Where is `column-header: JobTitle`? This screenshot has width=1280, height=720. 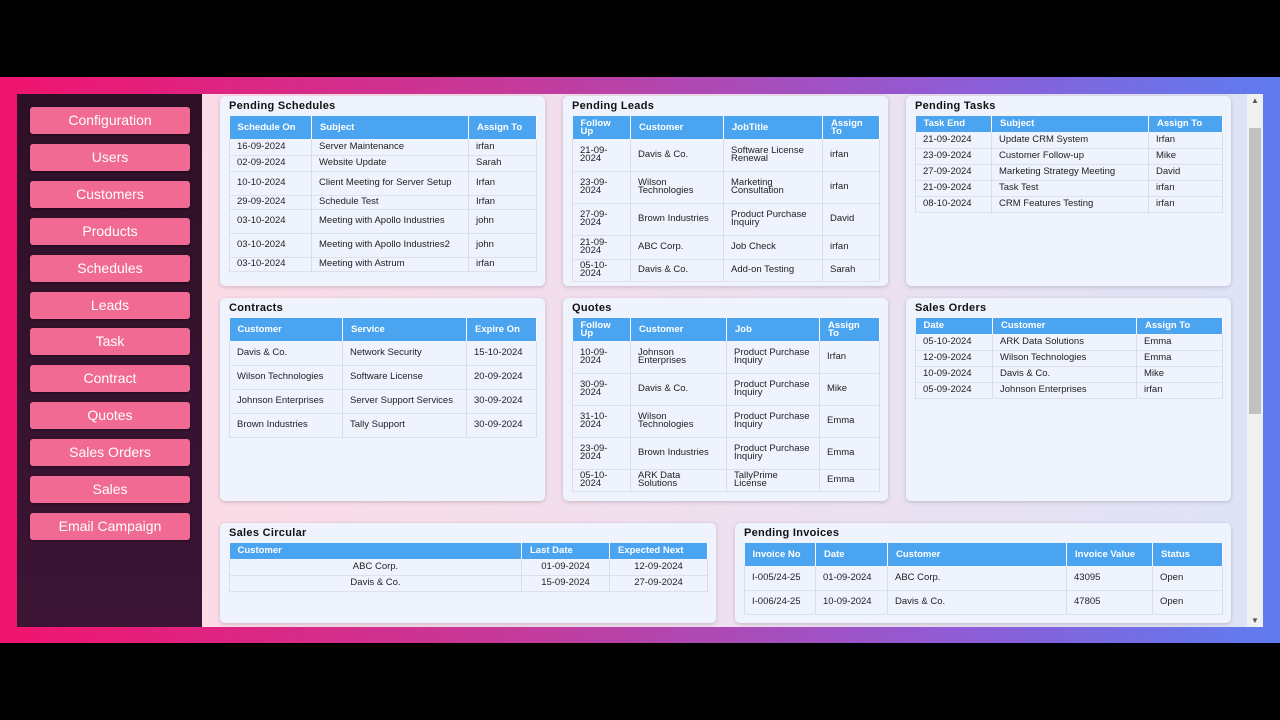 column-header: JobTitle is located at coordinates (773, 127).